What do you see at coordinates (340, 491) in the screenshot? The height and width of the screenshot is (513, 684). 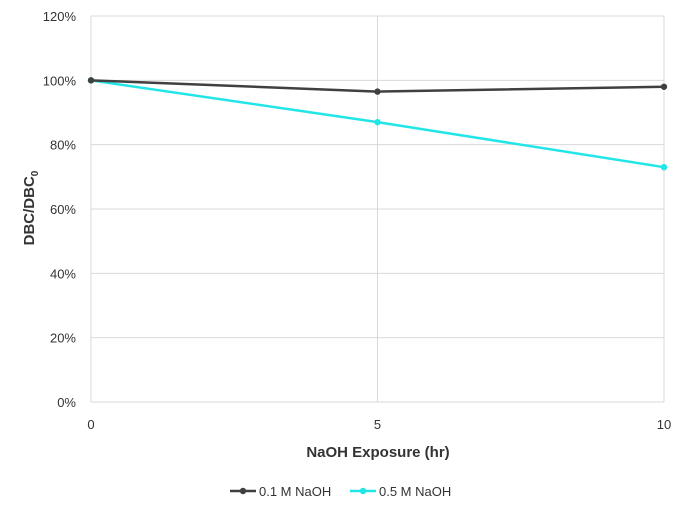 I see `legend: 0.1 M NaOH 0.5 M NaOH` at bounding box center [340, 491].